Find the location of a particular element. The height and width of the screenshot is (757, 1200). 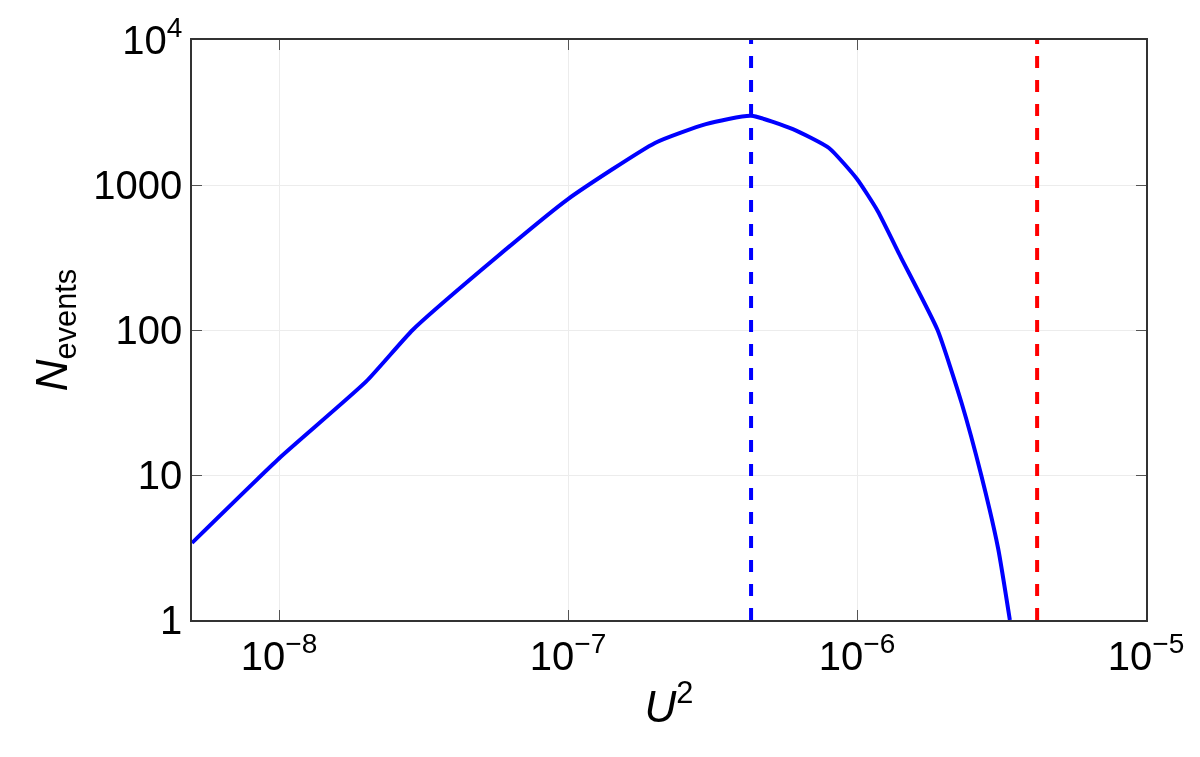

y-tick-label: 1 is located at coordinates (171, 620).